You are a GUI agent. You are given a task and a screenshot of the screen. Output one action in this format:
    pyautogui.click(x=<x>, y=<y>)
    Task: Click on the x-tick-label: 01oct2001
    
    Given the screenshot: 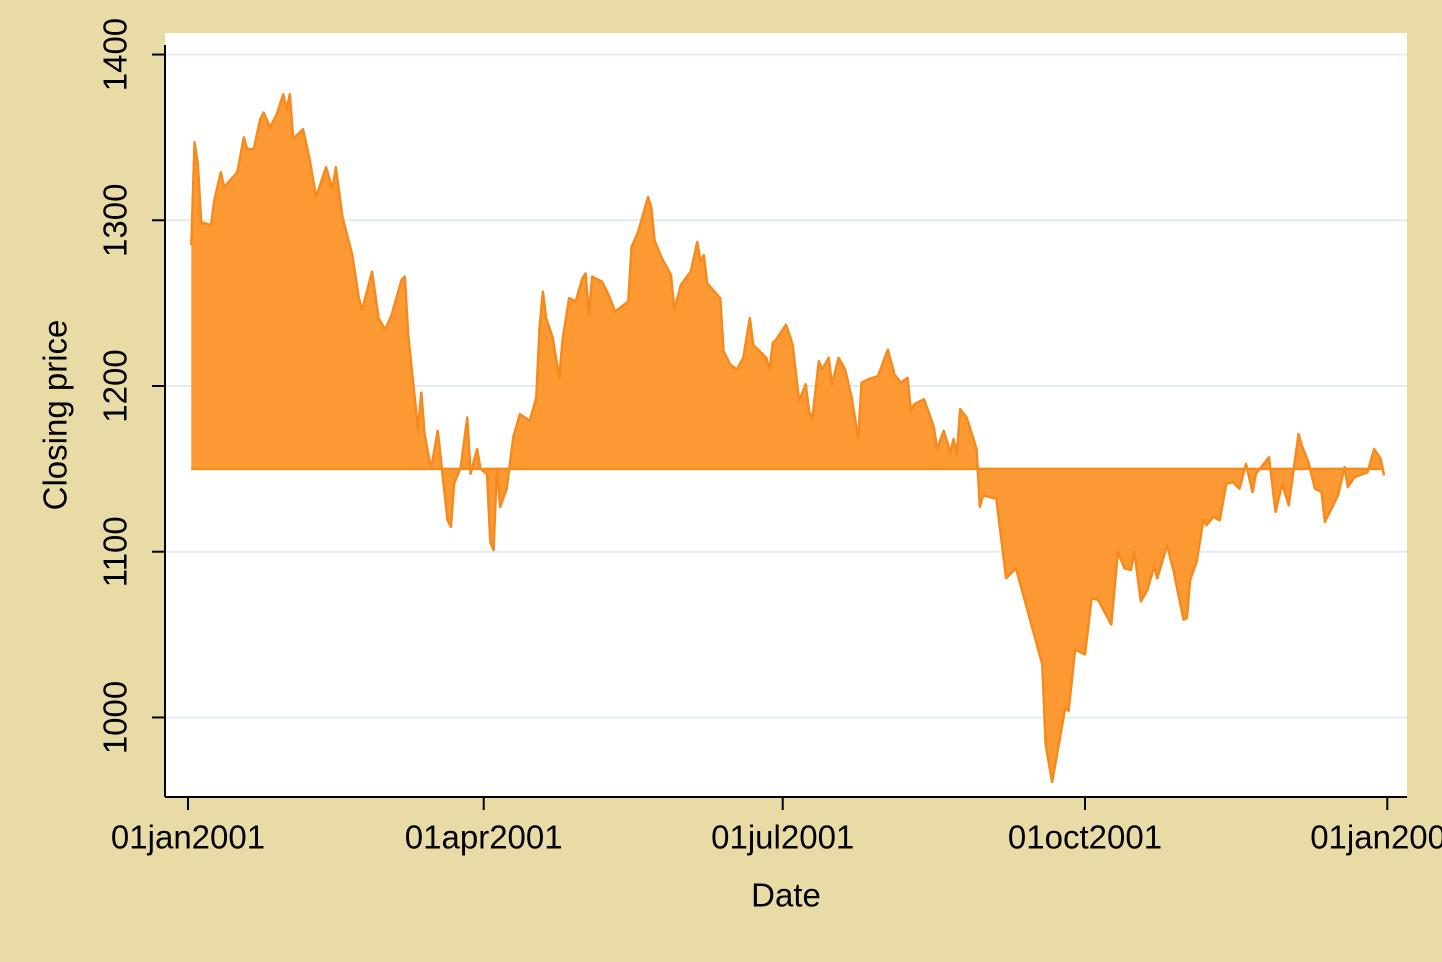 What is the action you would take?
    pyautogui.click(x=1085, y=837)
    